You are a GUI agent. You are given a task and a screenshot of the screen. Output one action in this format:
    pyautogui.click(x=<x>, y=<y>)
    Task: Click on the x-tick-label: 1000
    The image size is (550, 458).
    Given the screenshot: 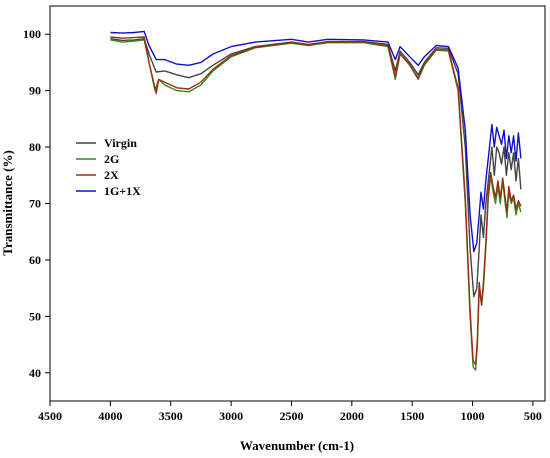 What is the action you would take?
    pyautogui.click(x=473, y=416)
    